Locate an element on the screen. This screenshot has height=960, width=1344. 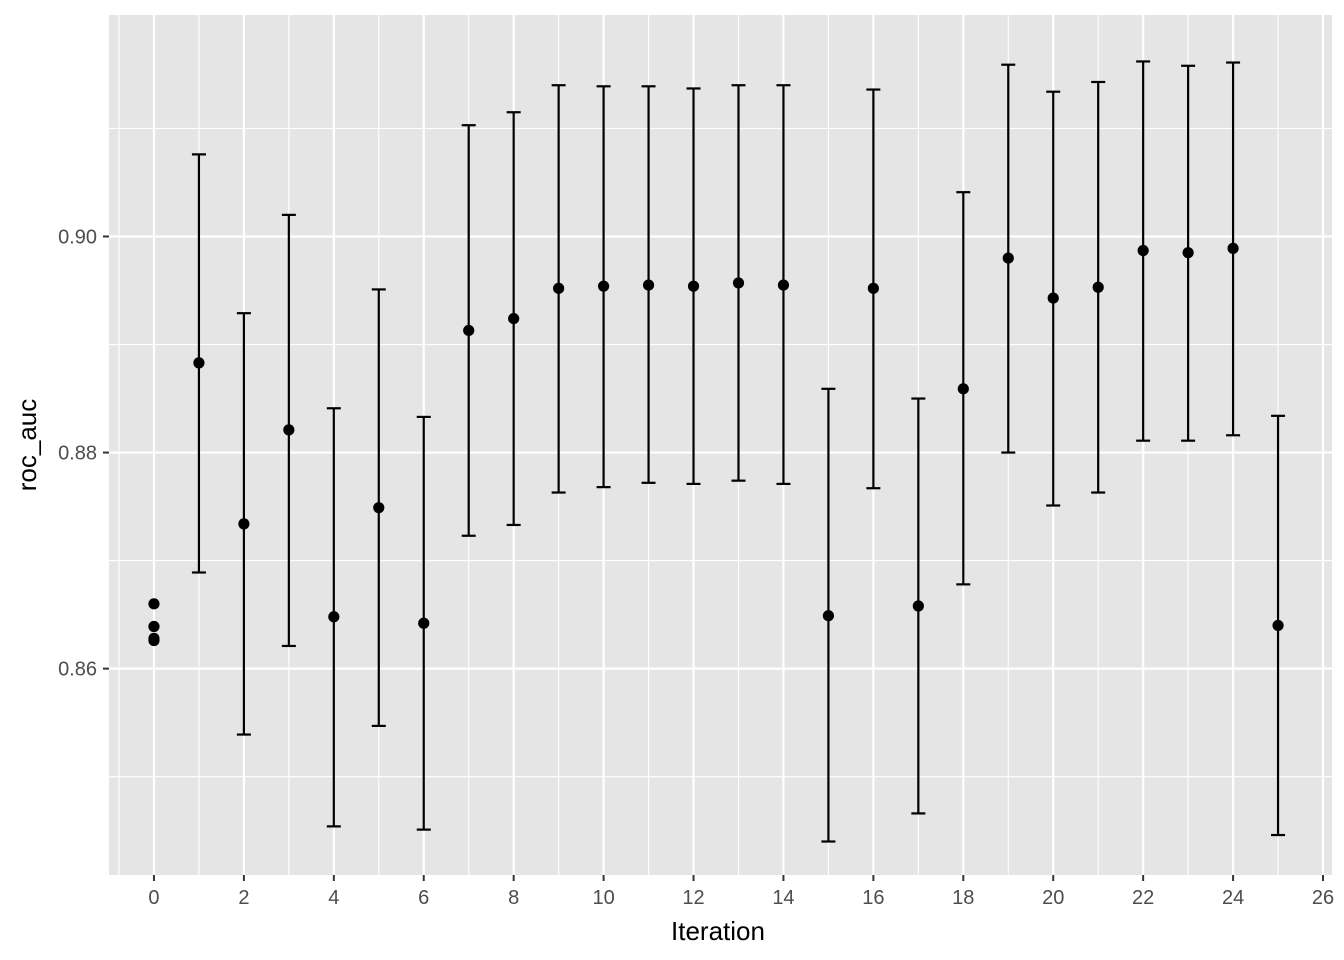
x-tick-label: 22 is located at coordinates (1143, 898).